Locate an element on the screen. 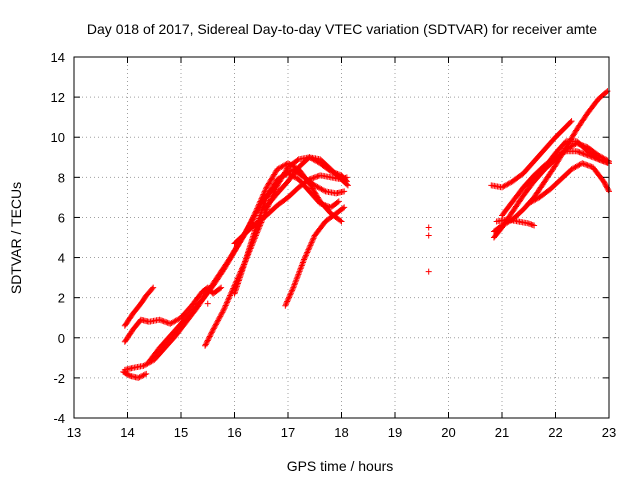 The image size is (640, 480). y-tick-label: 12 is located at coordinates (58, 97).